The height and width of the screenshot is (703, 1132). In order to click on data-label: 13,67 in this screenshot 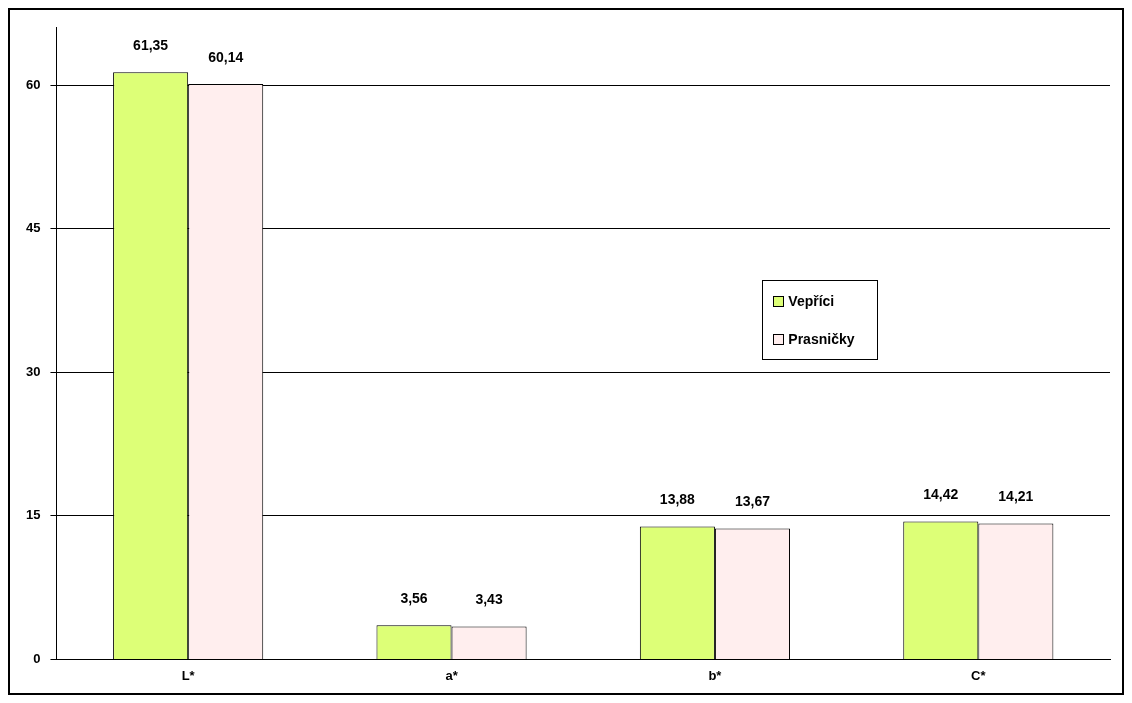, I will do `click(752, 501)`.